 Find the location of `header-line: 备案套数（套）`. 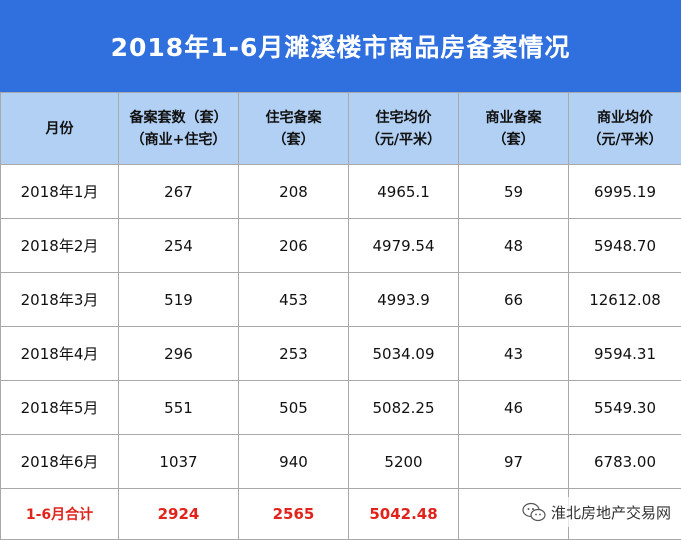

header-line: 备案套数（套） is located at coordinates (179, 118).